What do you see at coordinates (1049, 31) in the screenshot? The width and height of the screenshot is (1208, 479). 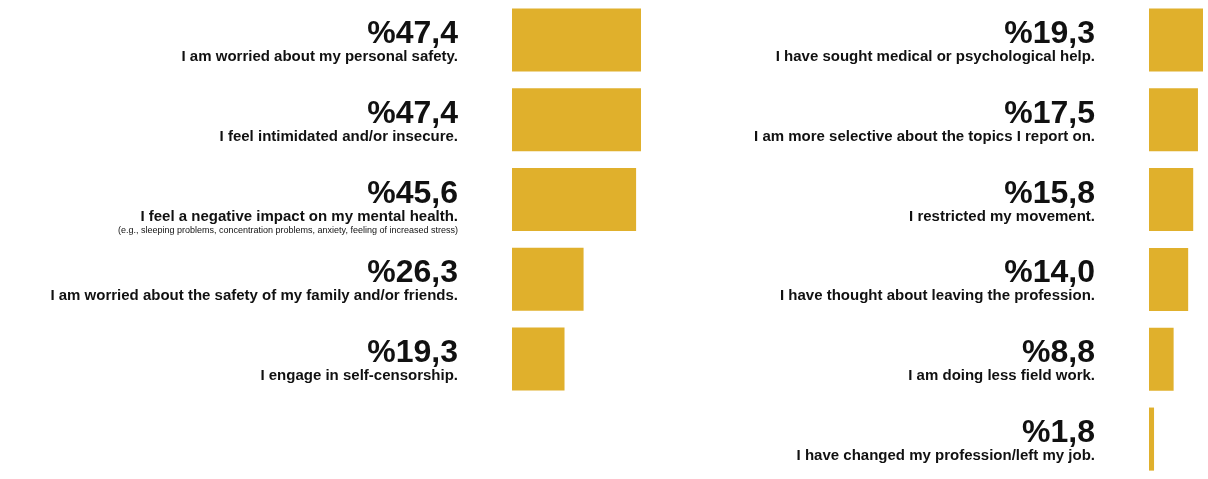 I see `data-label: %19,3` at bounding box center [1049, 31].